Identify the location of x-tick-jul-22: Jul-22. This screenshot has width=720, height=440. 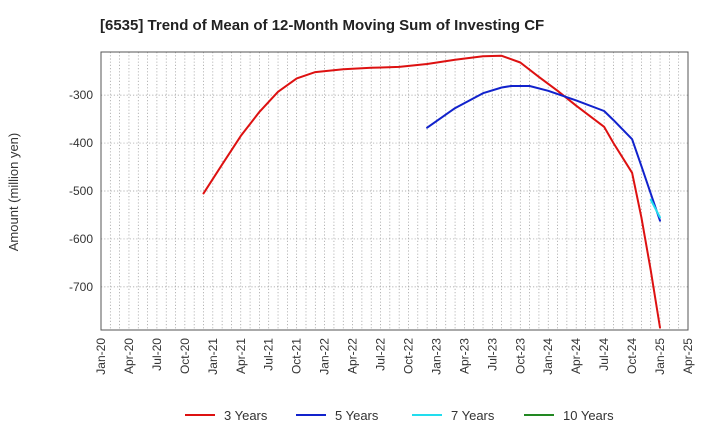
(381, 354).